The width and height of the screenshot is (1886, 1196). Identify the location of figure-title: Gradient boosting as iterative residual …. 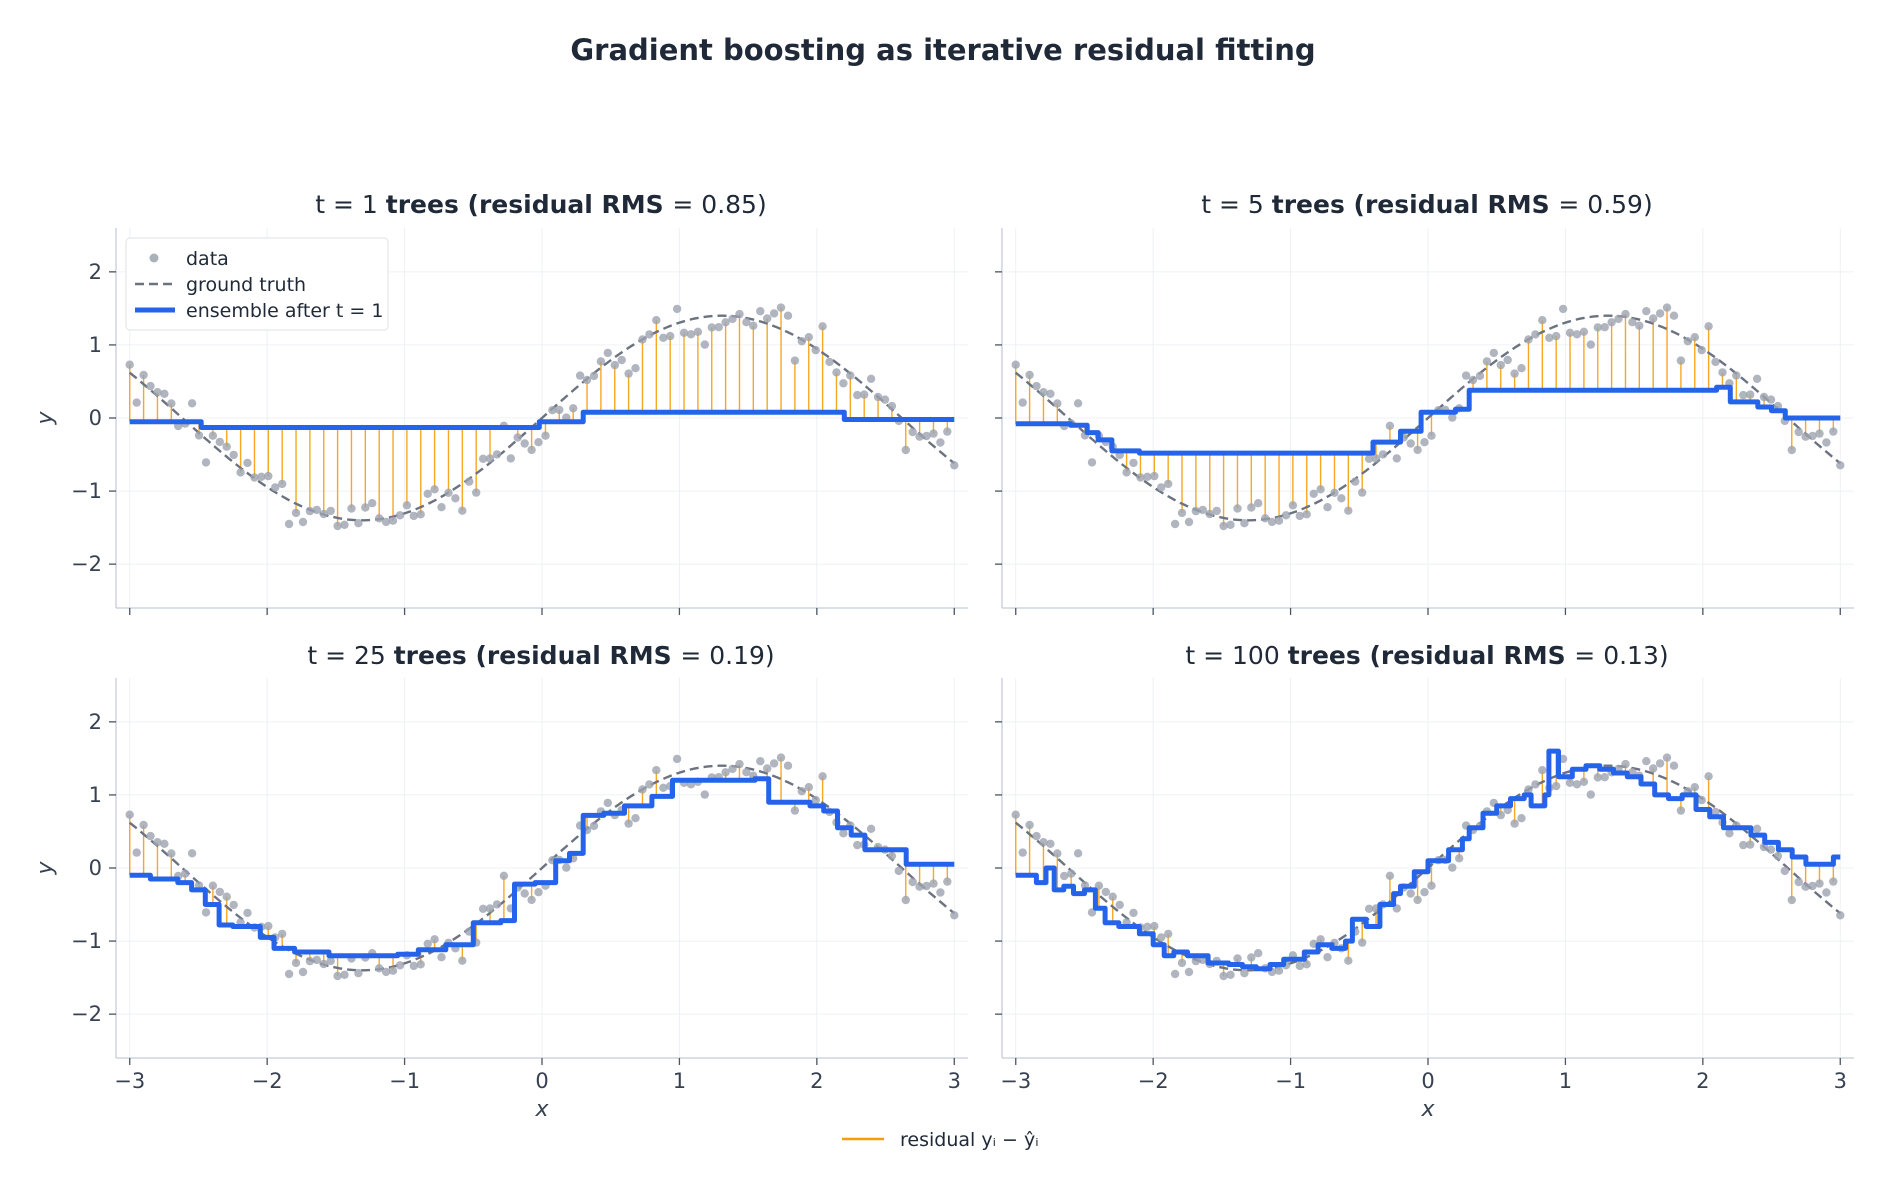
(942, 50).